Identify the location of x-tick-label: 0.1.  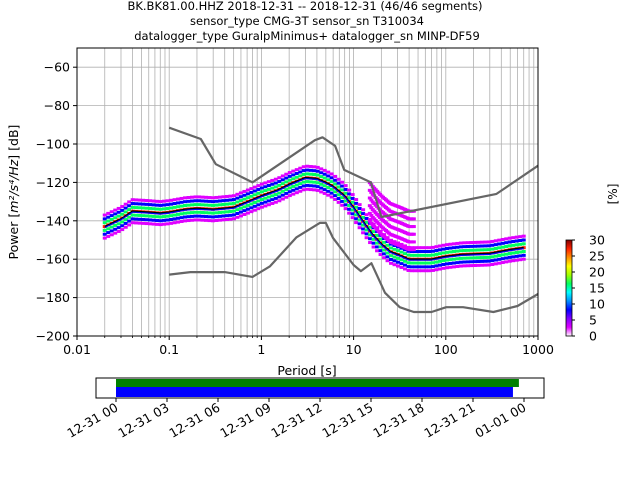
(169, 349).